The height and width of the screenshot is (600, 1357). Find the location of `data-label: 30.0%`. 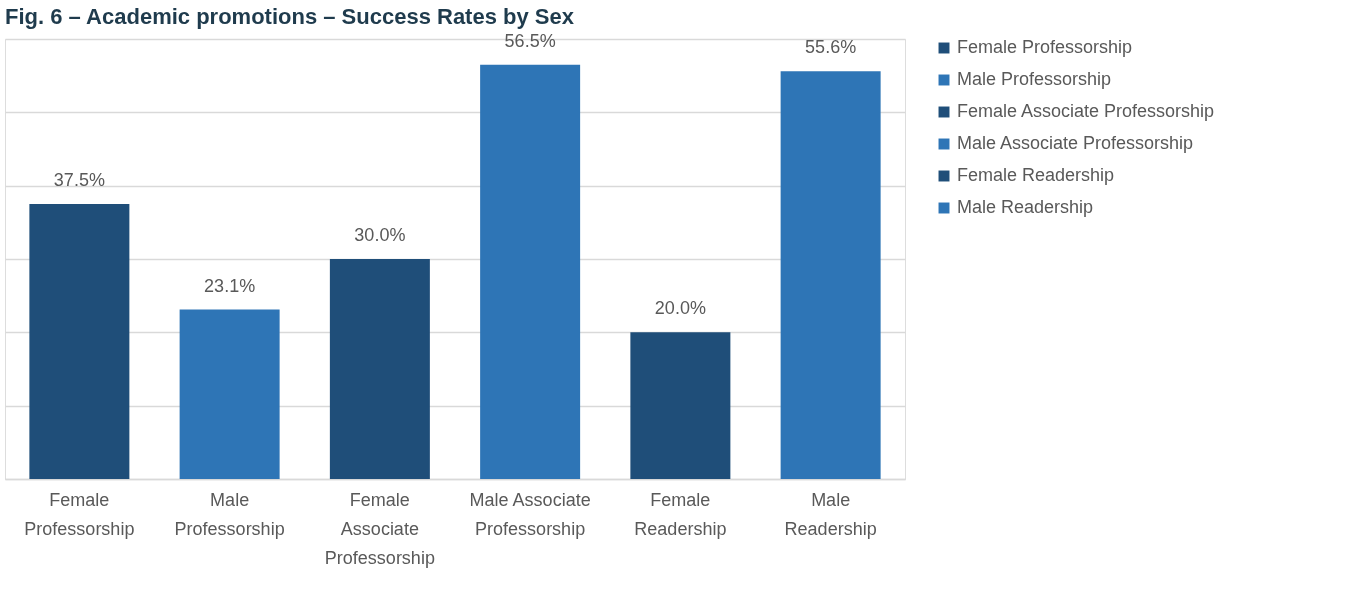

data-label: 30.0% is located at coordinates (380, 235).